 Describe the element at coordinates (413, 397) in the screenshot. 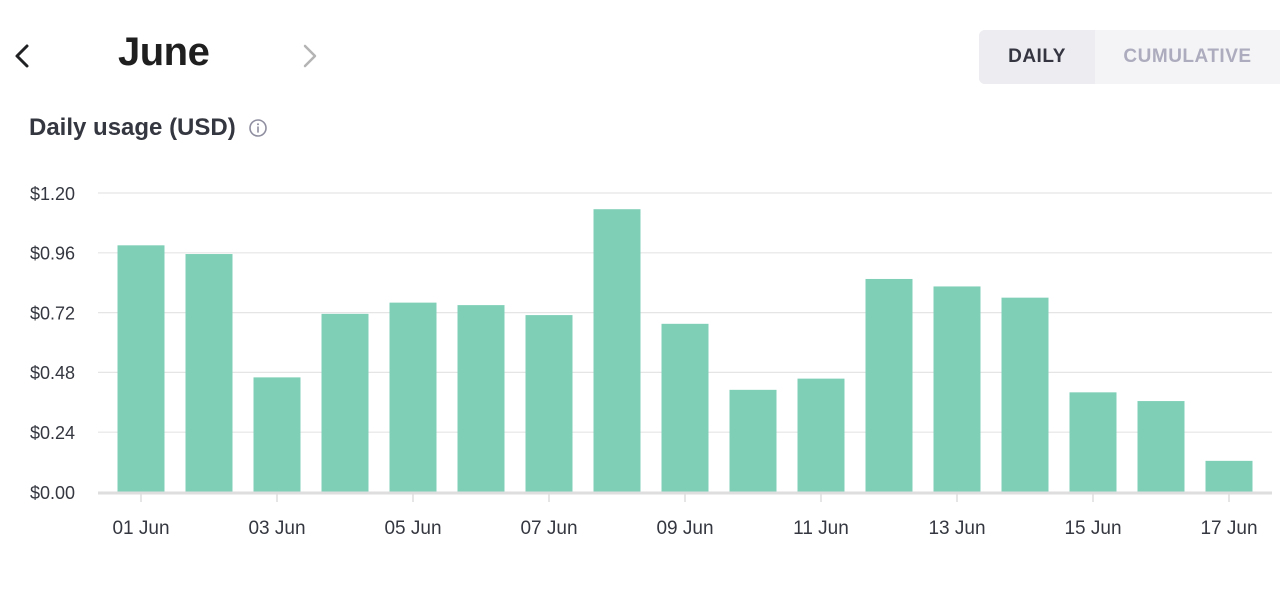

I see `bar-05-jun` at that location.